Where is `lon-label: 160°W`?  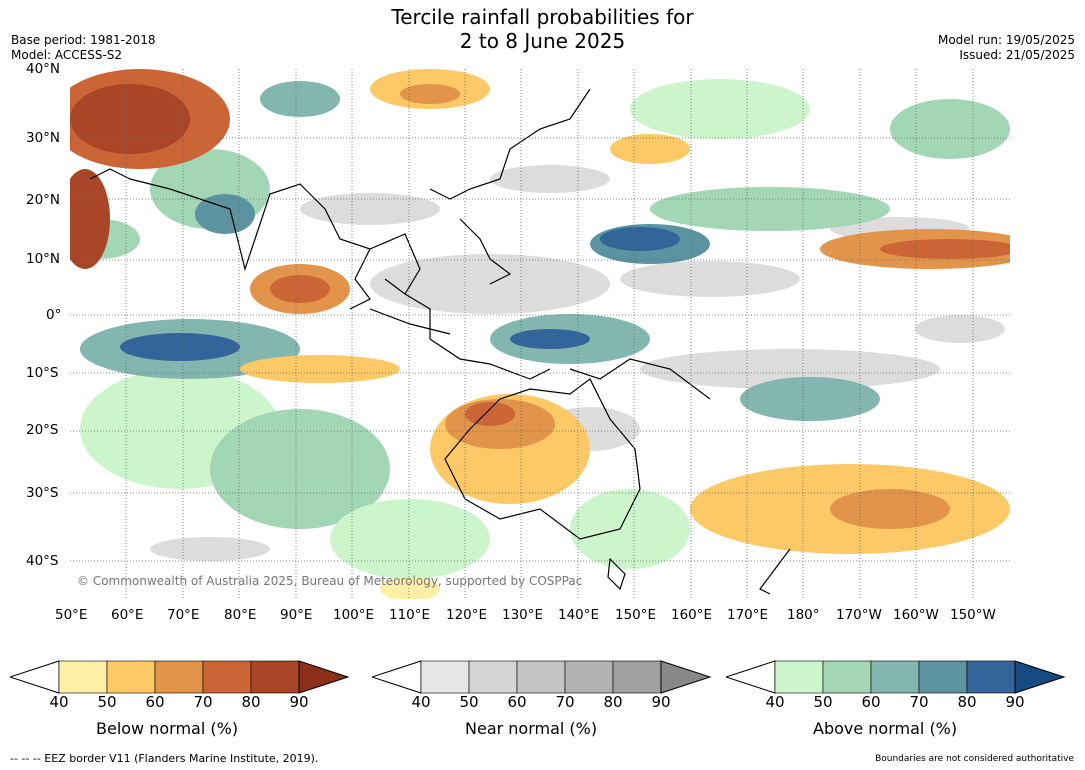 lon-label: 160°W is located at coordinates (916, 615).